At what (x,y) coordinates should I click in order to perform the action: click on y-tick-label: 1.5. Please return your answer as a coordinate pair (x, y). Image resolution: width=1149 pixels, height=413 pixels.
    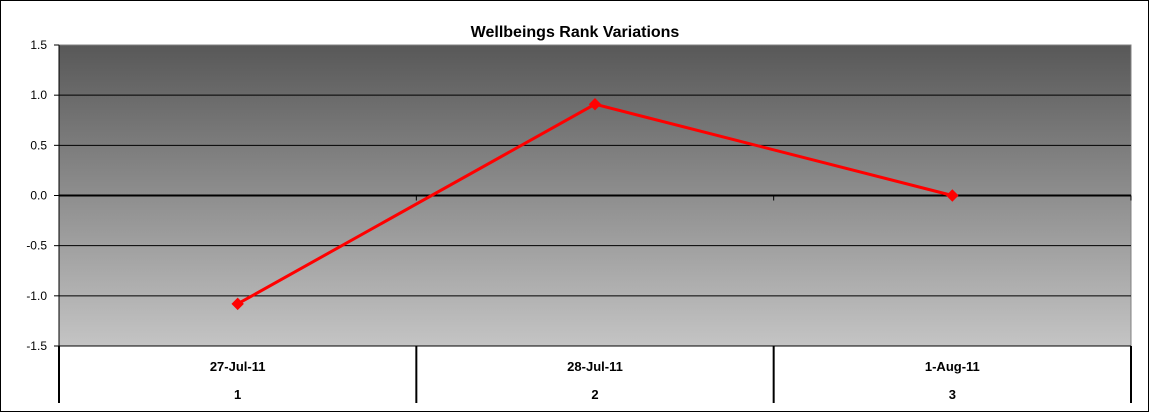
    Looking at the image, I should click on (38, 45).